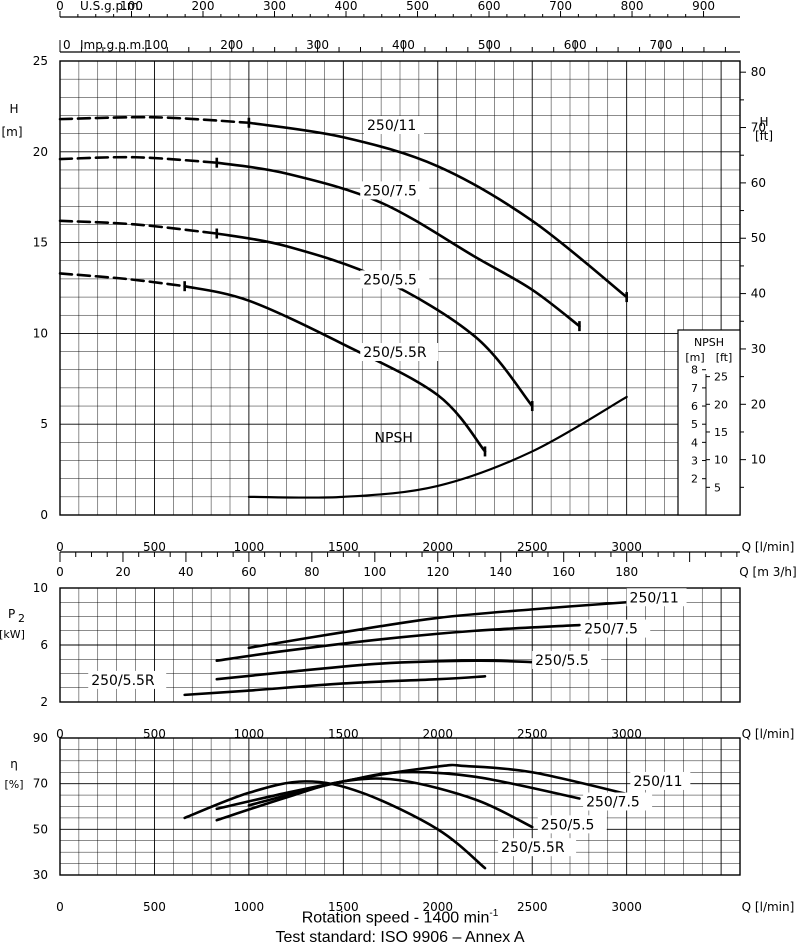 The height and width of the screenshot is (948, 800). What do you see at coordinates (616, 628) in the screenshot?
I see `power-curve-250-7-5-label-bg` at bounding box center [616, 628].